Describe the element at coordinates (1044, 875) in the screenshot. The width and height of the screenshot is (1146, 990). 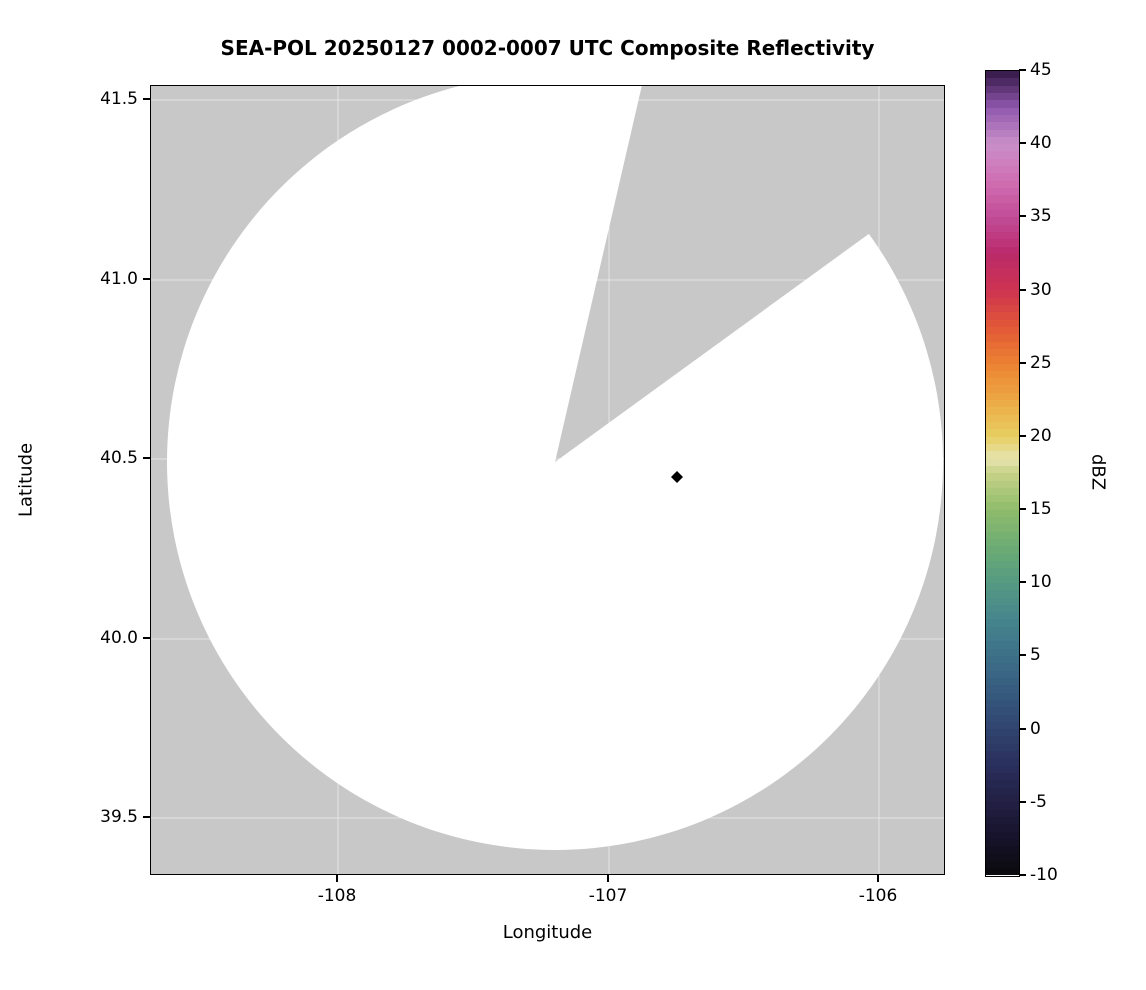
I see `colorbar-tick-label: -10` at that location.